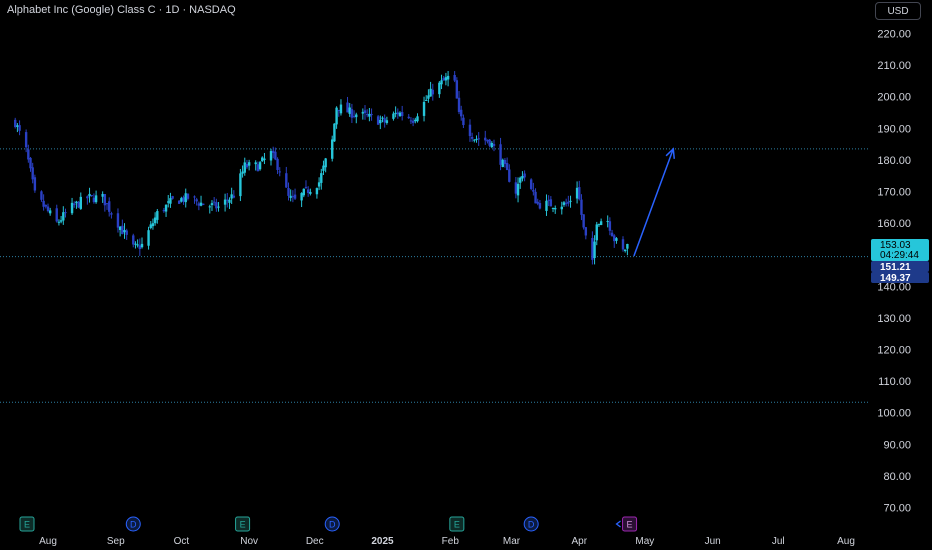 This screenshot has width=932, height=550. What do you see at coordinates (898, 11) in the screenshot?
I see `currency-button: USD` at bounding box center [898, 11].